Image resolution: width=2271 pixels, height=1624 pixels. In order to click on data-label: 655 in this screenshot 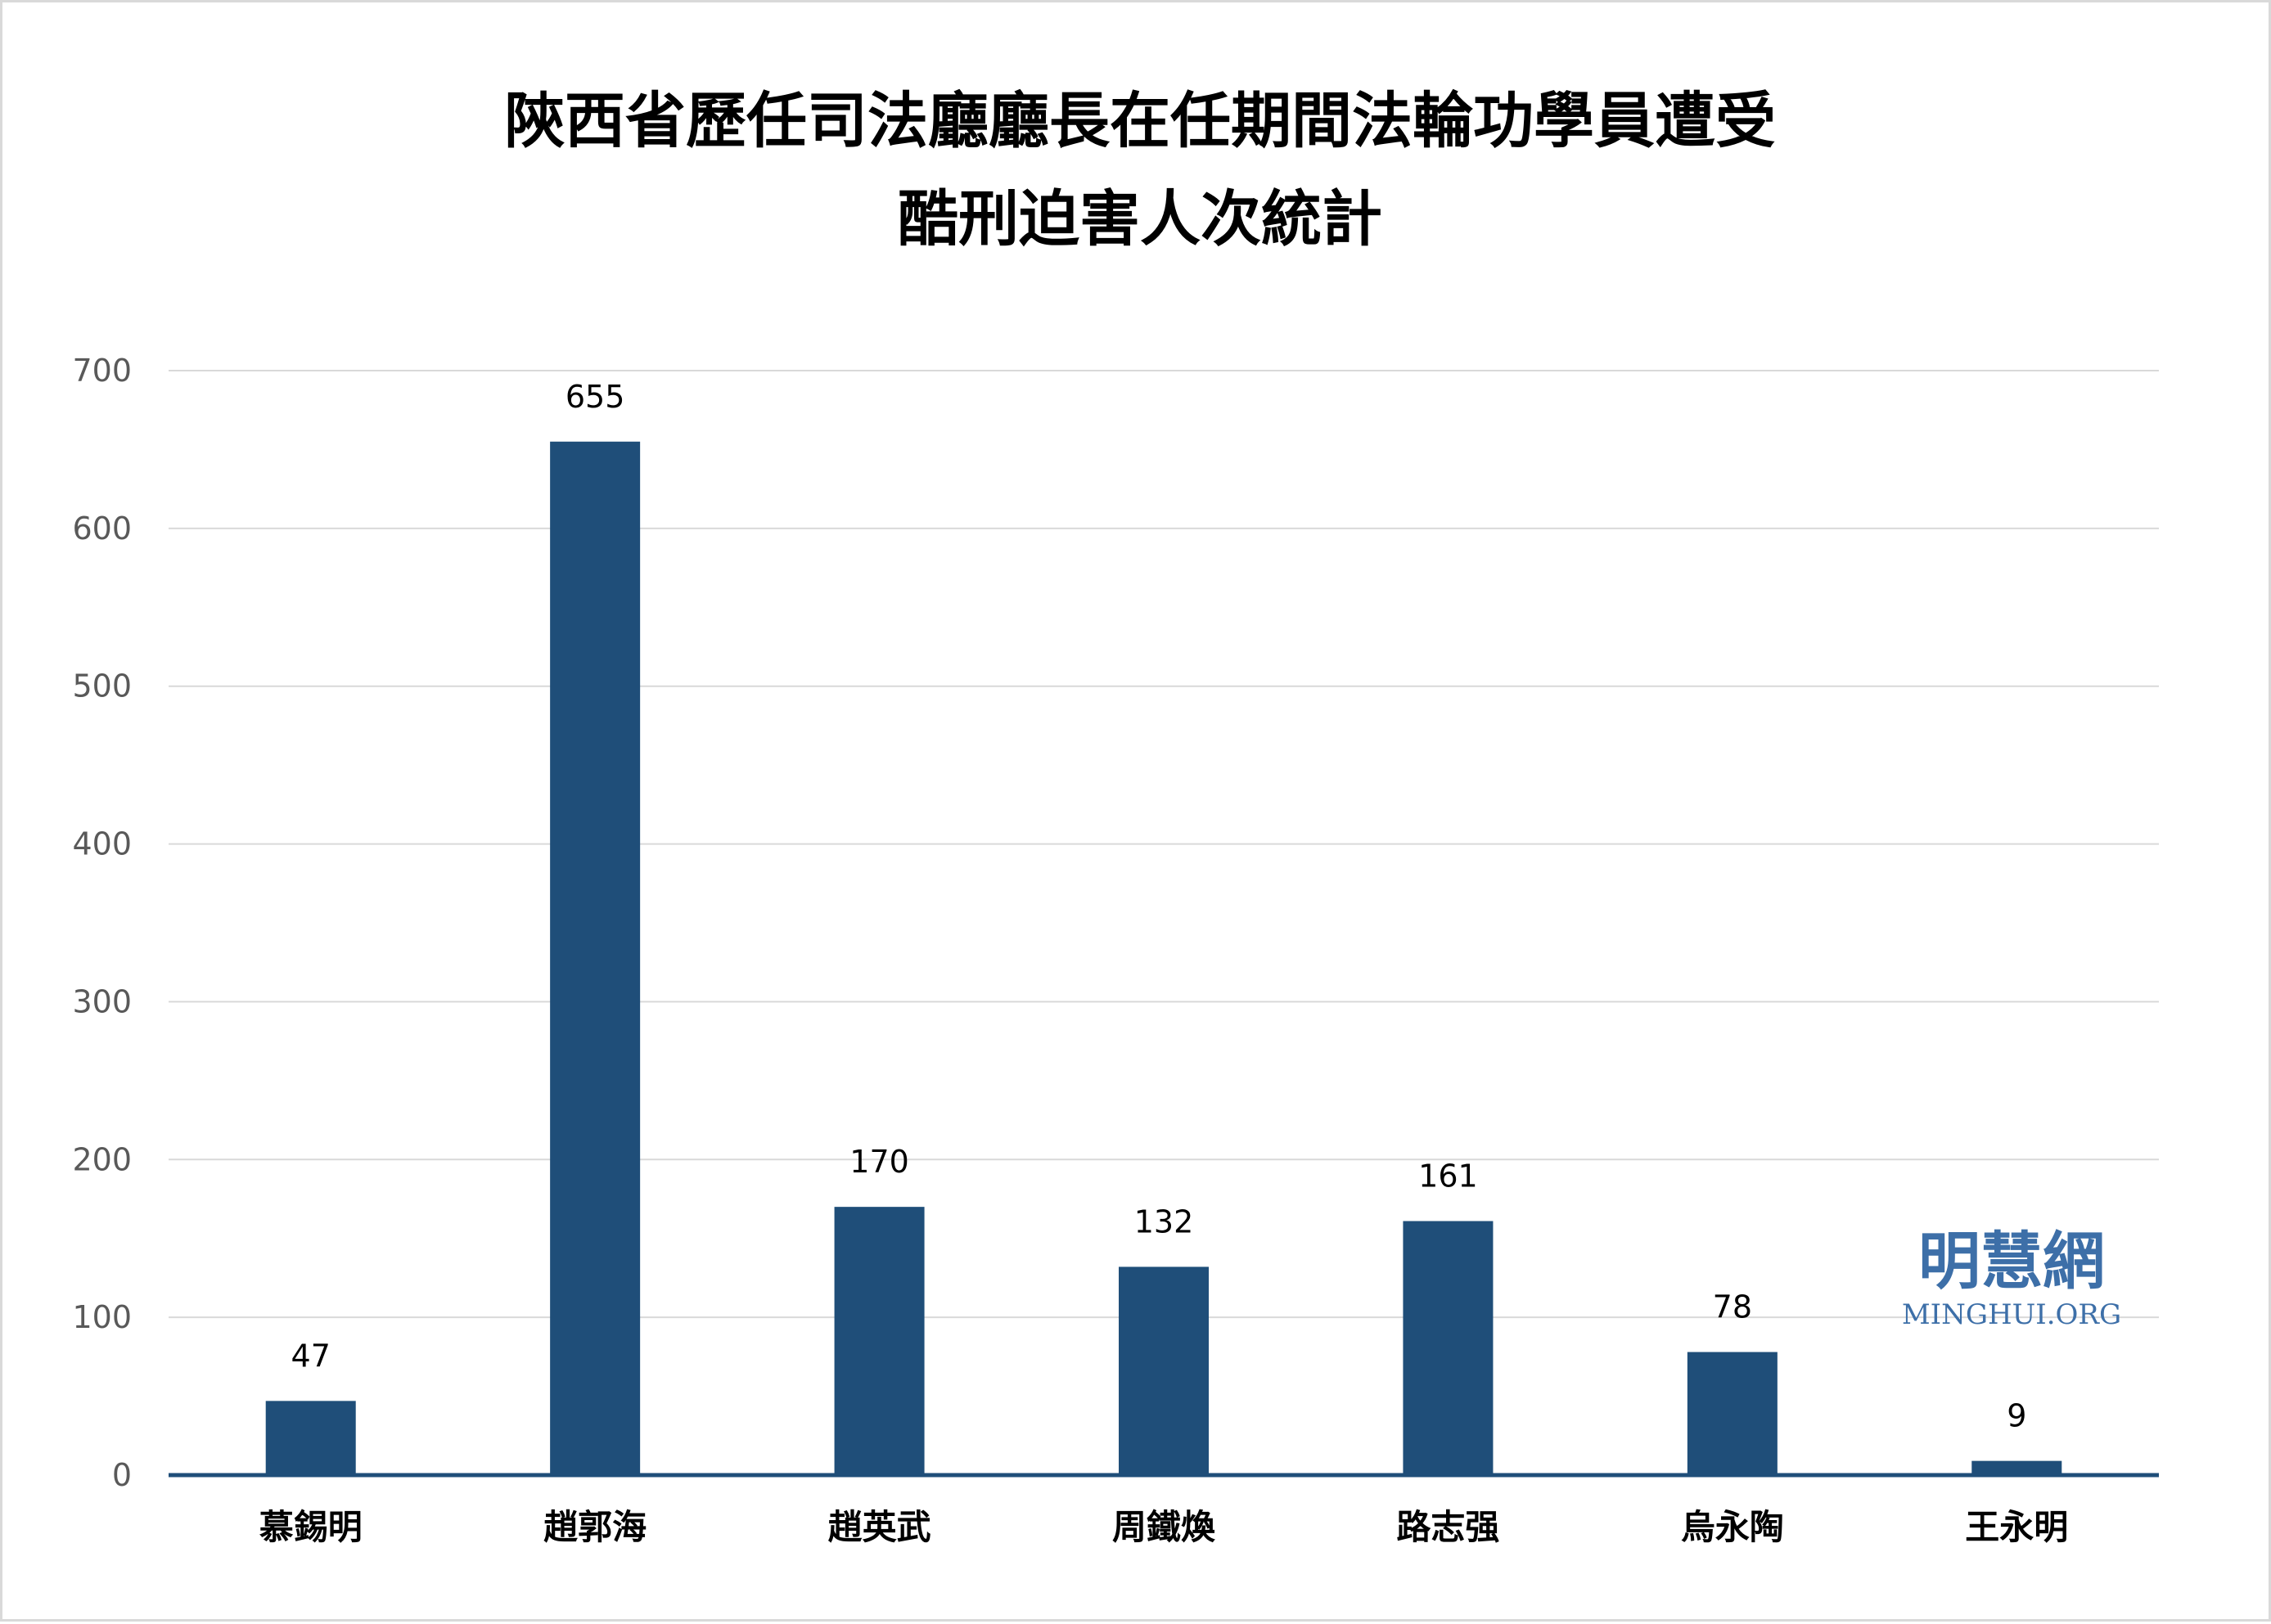, I will do `click(595, 397)`.